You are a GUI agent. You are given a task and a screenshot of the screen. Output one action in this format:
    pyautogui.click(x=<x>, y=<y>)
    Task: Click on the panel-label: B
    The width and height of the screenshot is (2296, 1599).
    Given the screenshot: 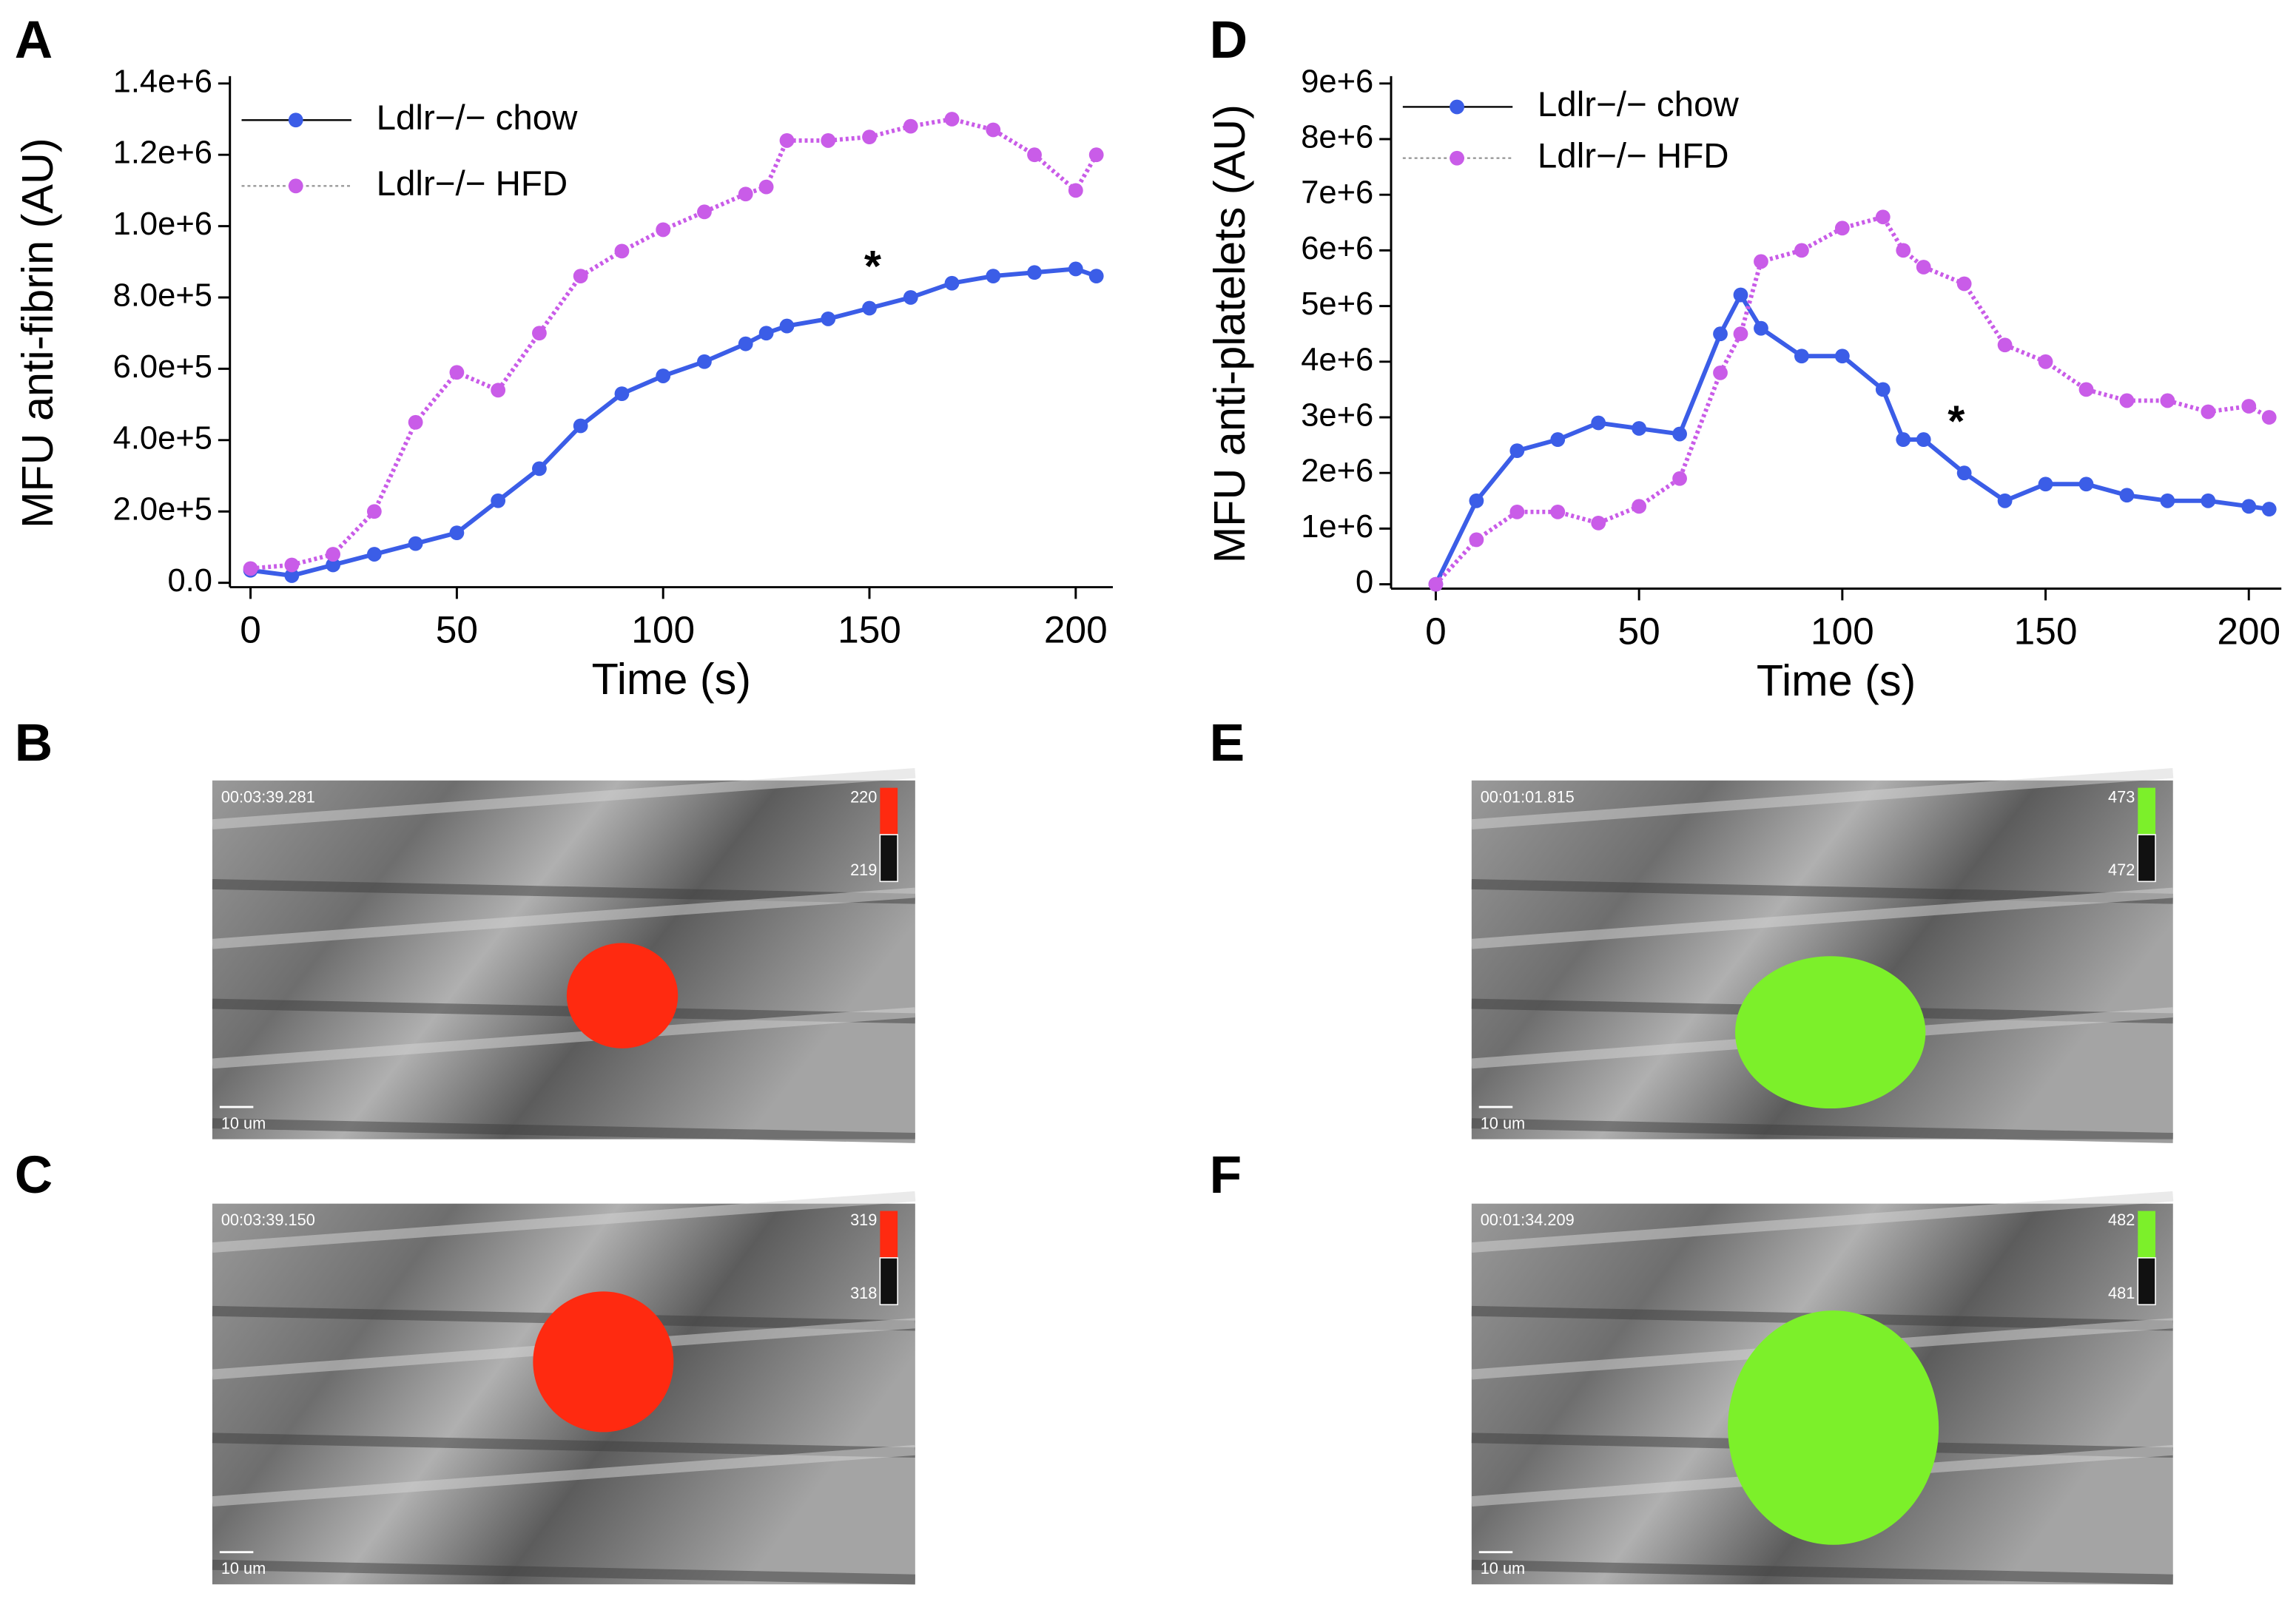 What is the action you would take?
    pyautogui.click(x=34, y=743)
    